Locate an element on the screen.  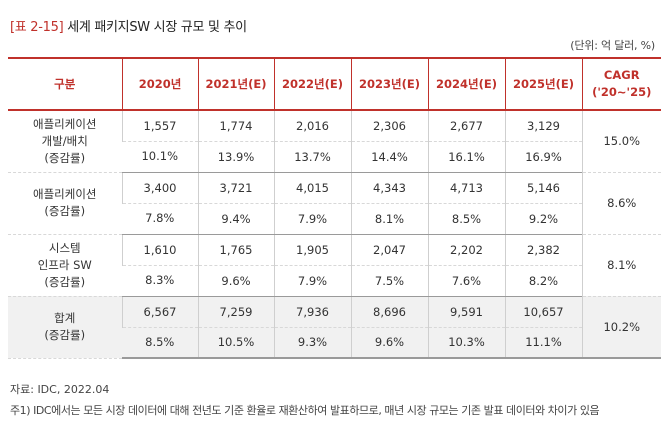
value-cell: 8,696 is located at coordinates (389, 312).